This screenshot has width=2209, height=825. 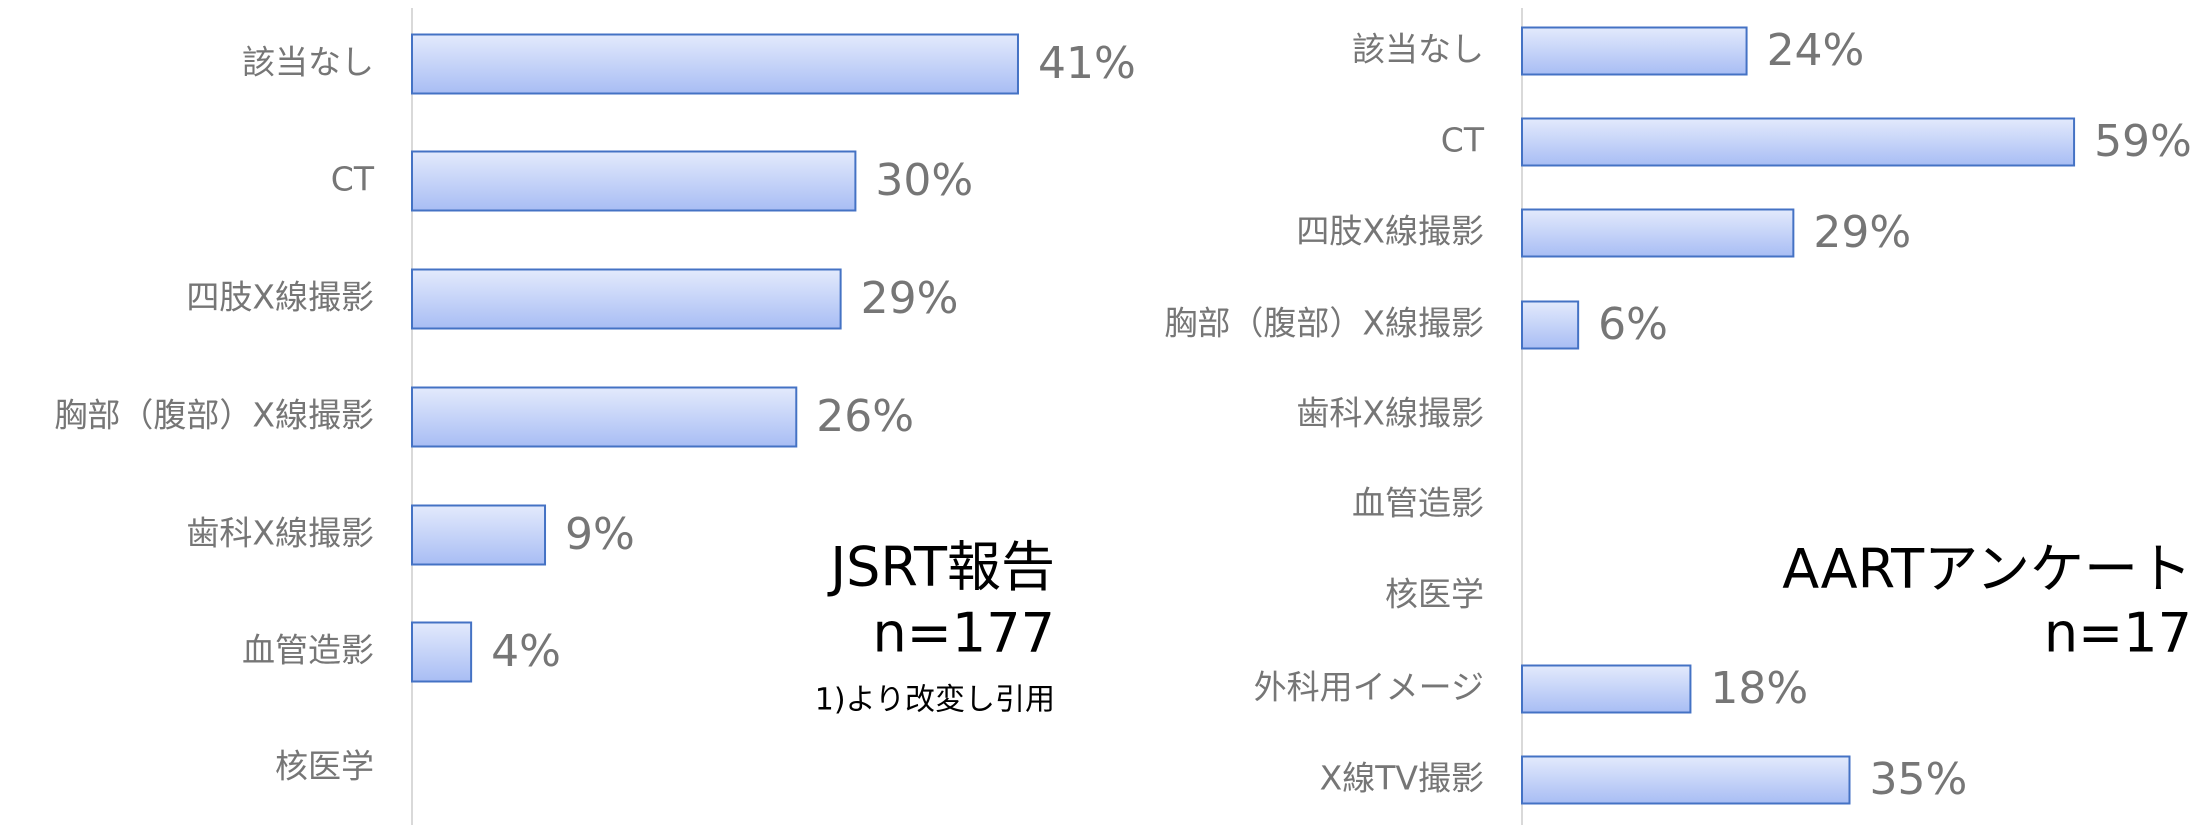 What do you see at coordinates (865, 416) in the screenshot?
I see `value-label: 26%` at bounding box center [865, 416].